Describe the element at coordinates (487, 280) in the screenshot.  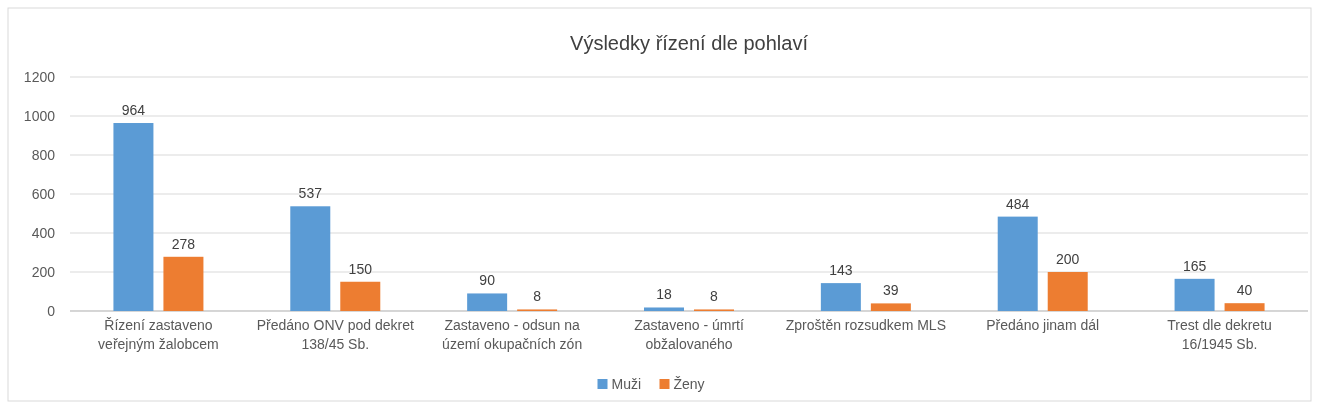
I see `data-label: 90` at that location.